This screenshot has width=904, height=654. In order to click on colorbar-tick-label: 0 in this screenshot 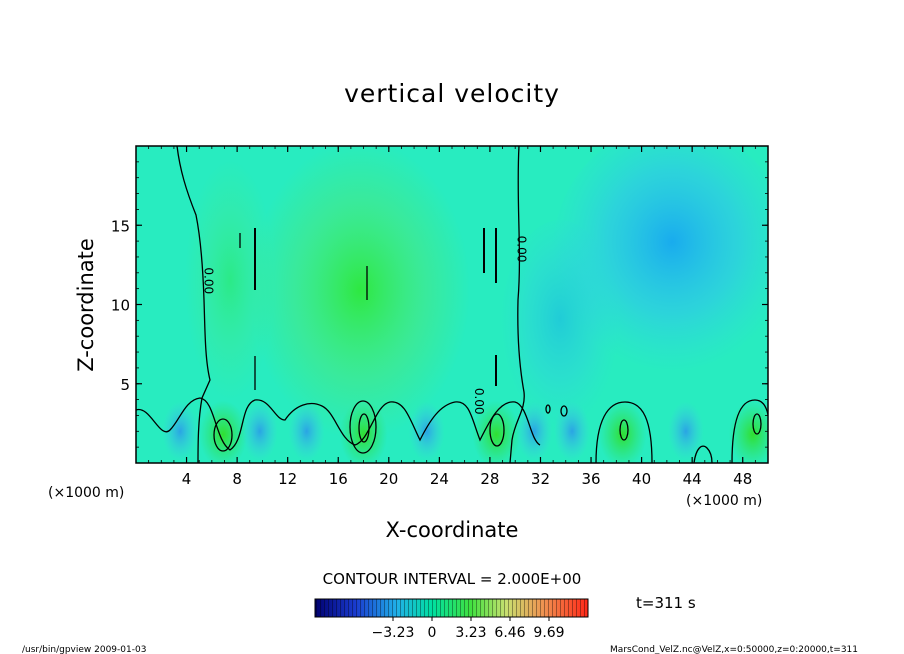, I will do `click(432, 633)`.